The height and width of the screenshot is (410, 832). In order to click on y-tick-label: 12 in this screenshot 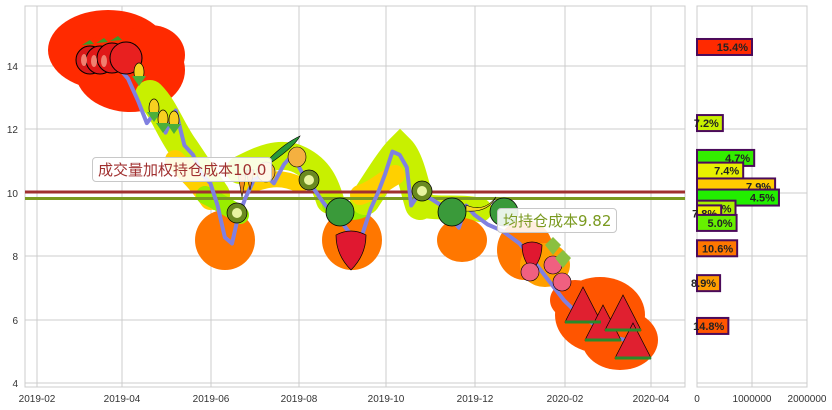, I will do `click(13, 130)`.